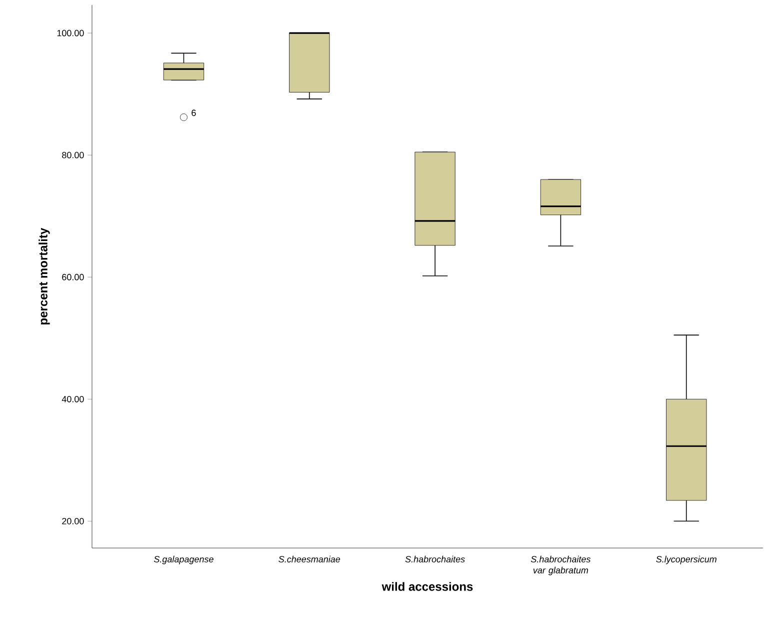 The height and width of the screenshot is (622, 766). What do you see at coordinates (44, 276) in the screenshot?
I see `y-axis-title: percent mortality` at bounding box center [44, 276].